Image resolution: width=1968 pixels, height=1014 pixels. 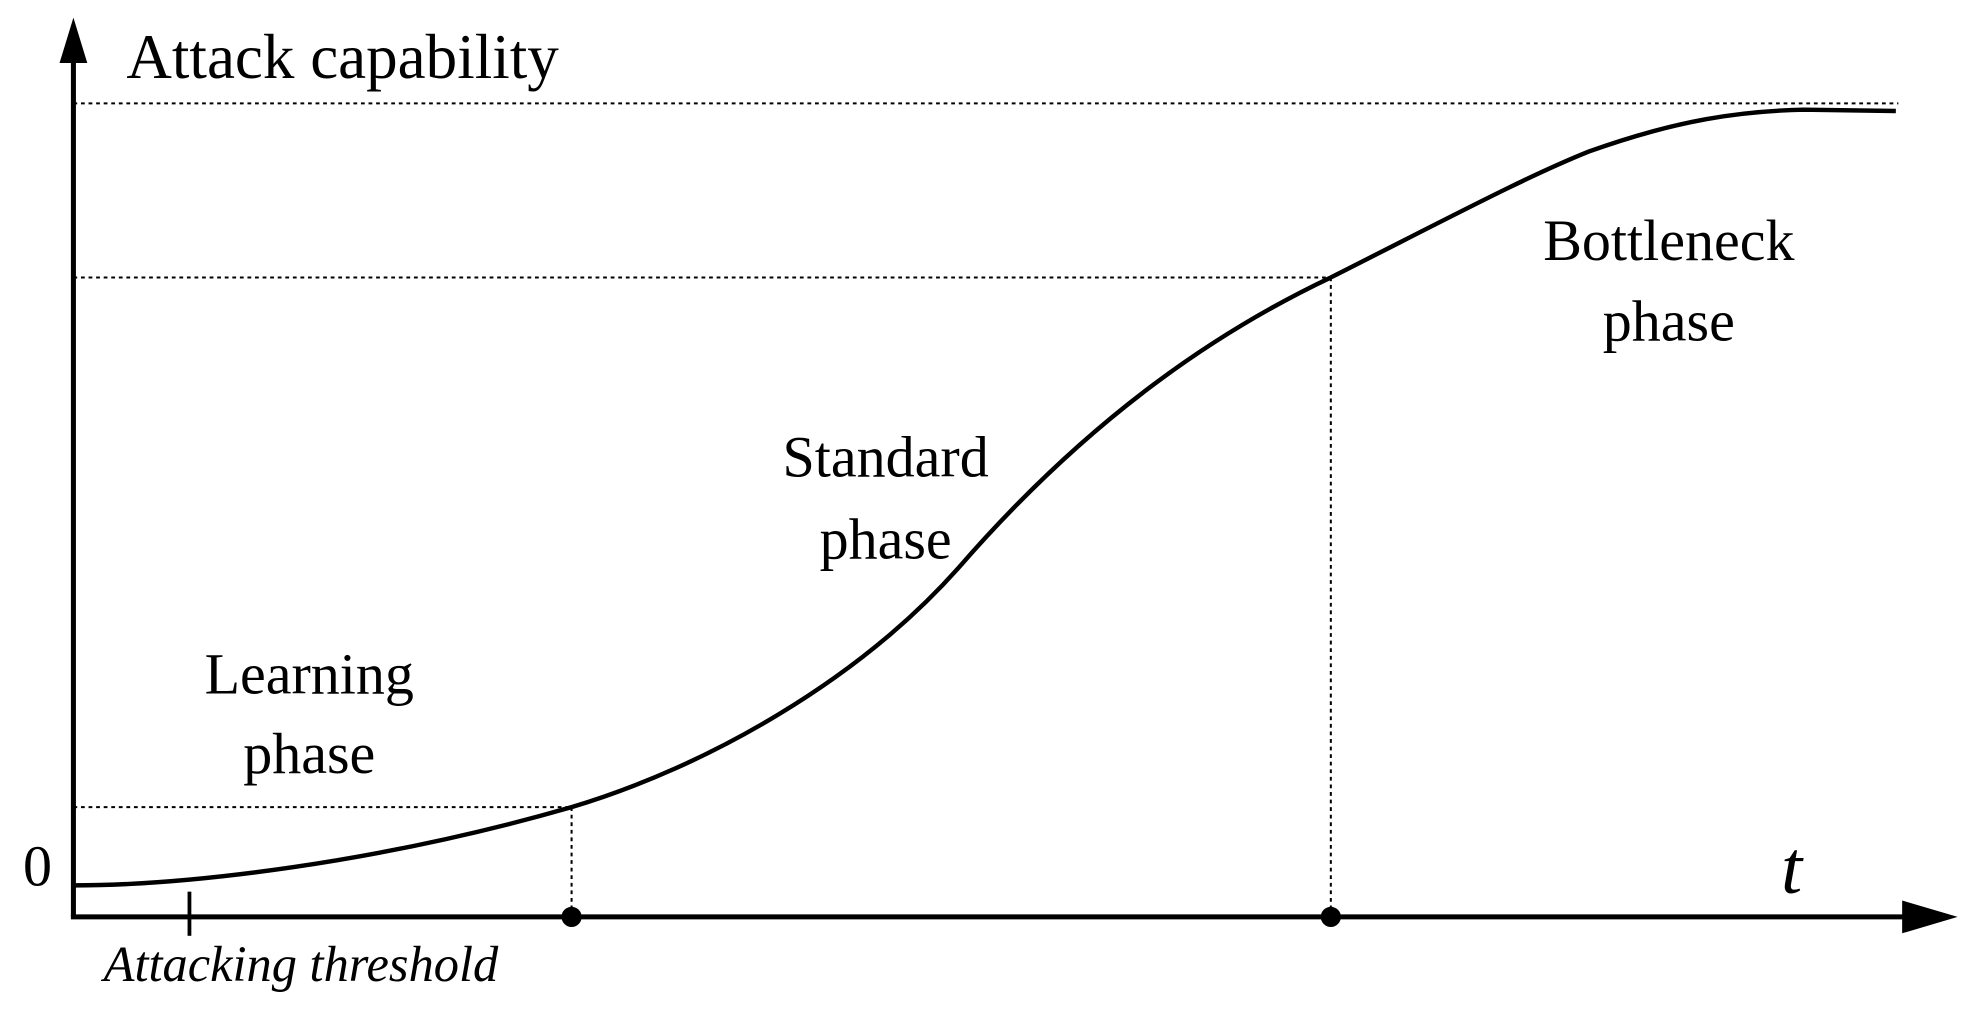 What do you see at coordinates (1930, 917) in the screenshot?
I see `x-axis-arrow` at bounding box center [1930, 917].